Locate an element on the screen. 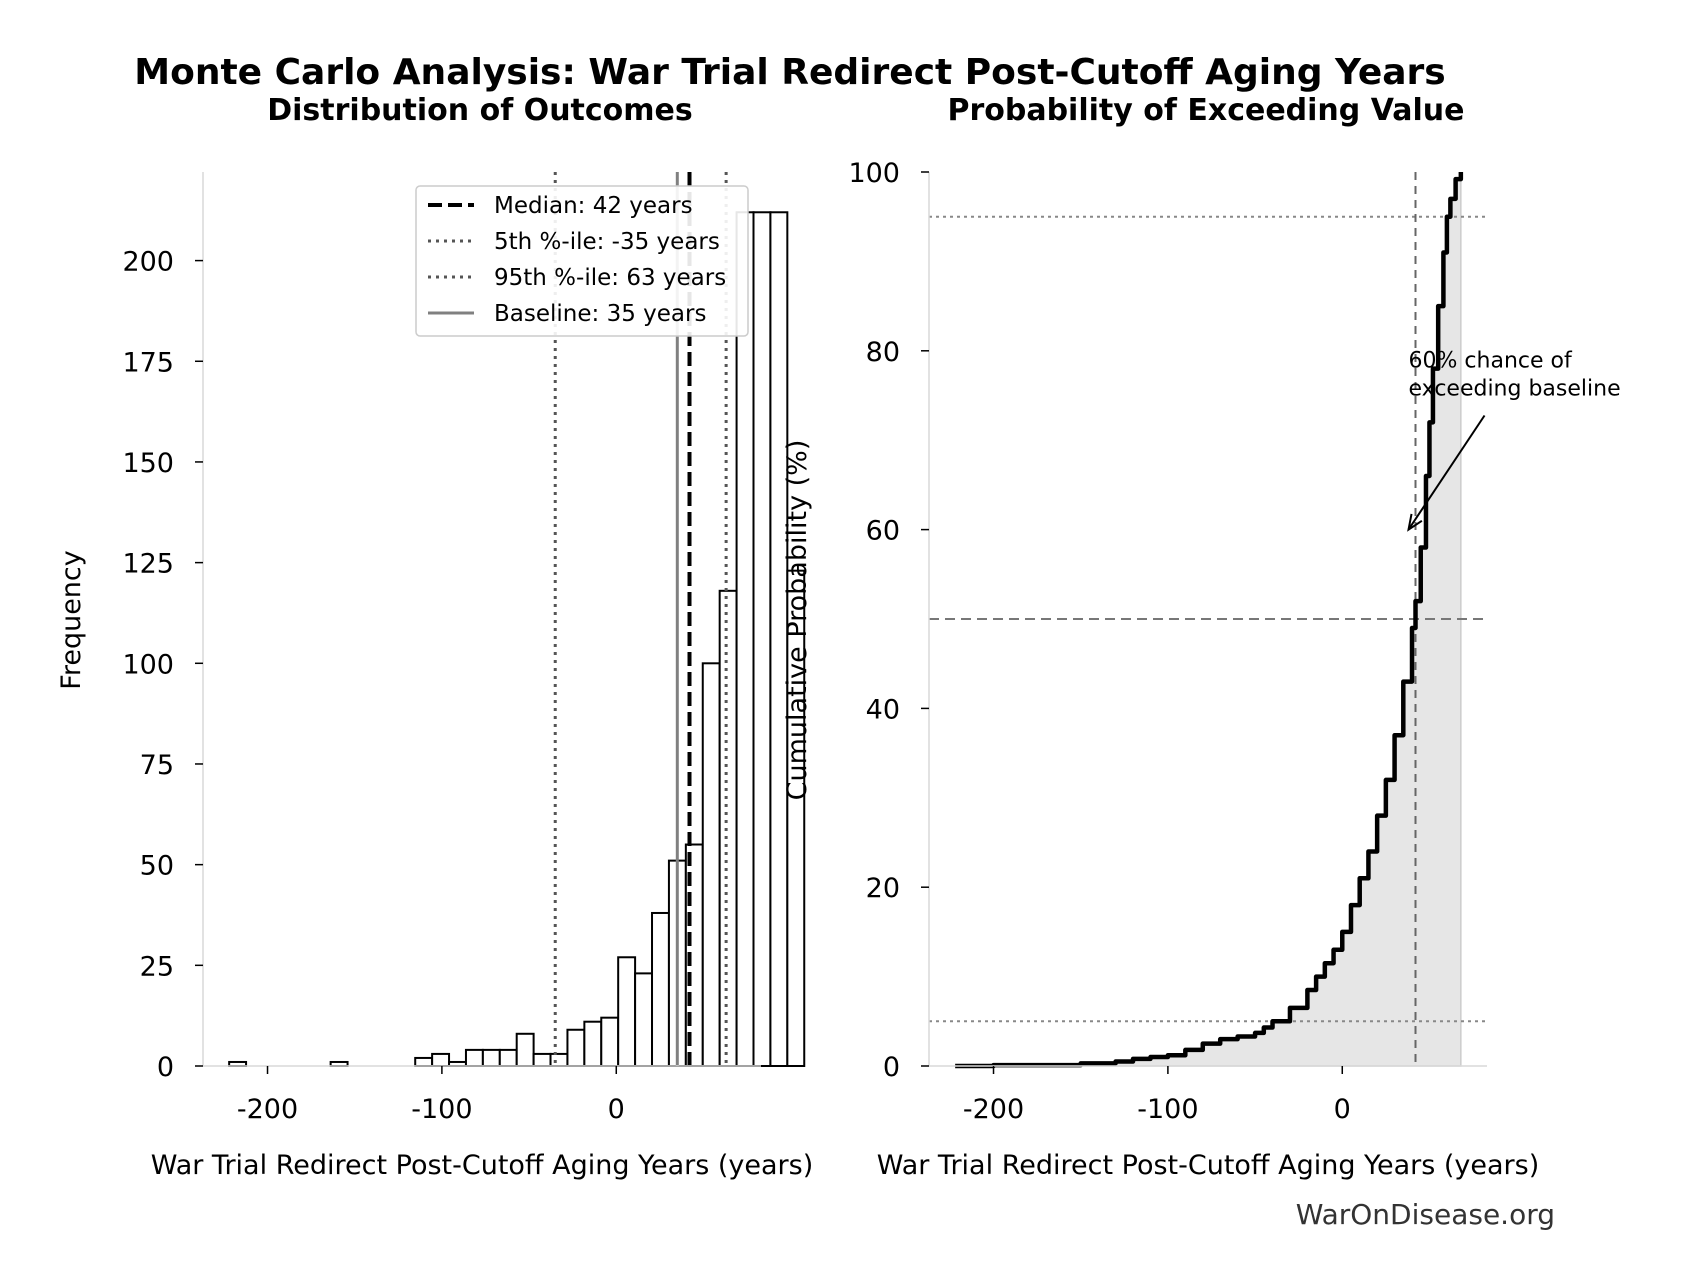 The image size is (1689, 1280). right-x-ticks: -200 -100 0 is located at coordinates (1157, 1095).